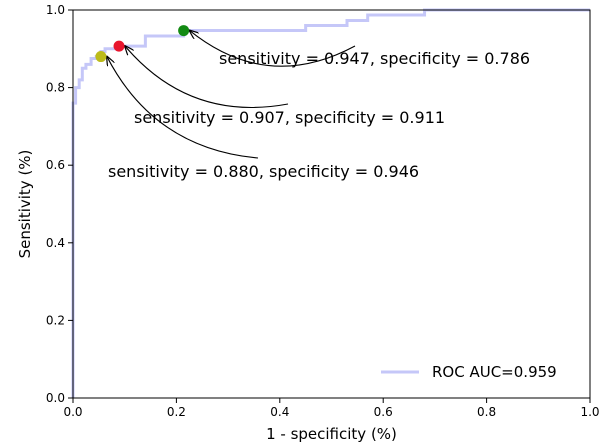 The height and width of the screenshot is (445, 607). I want to click on annotation-label: sensitivity = 0.907, specificity = 0.911, so click(289, 117).